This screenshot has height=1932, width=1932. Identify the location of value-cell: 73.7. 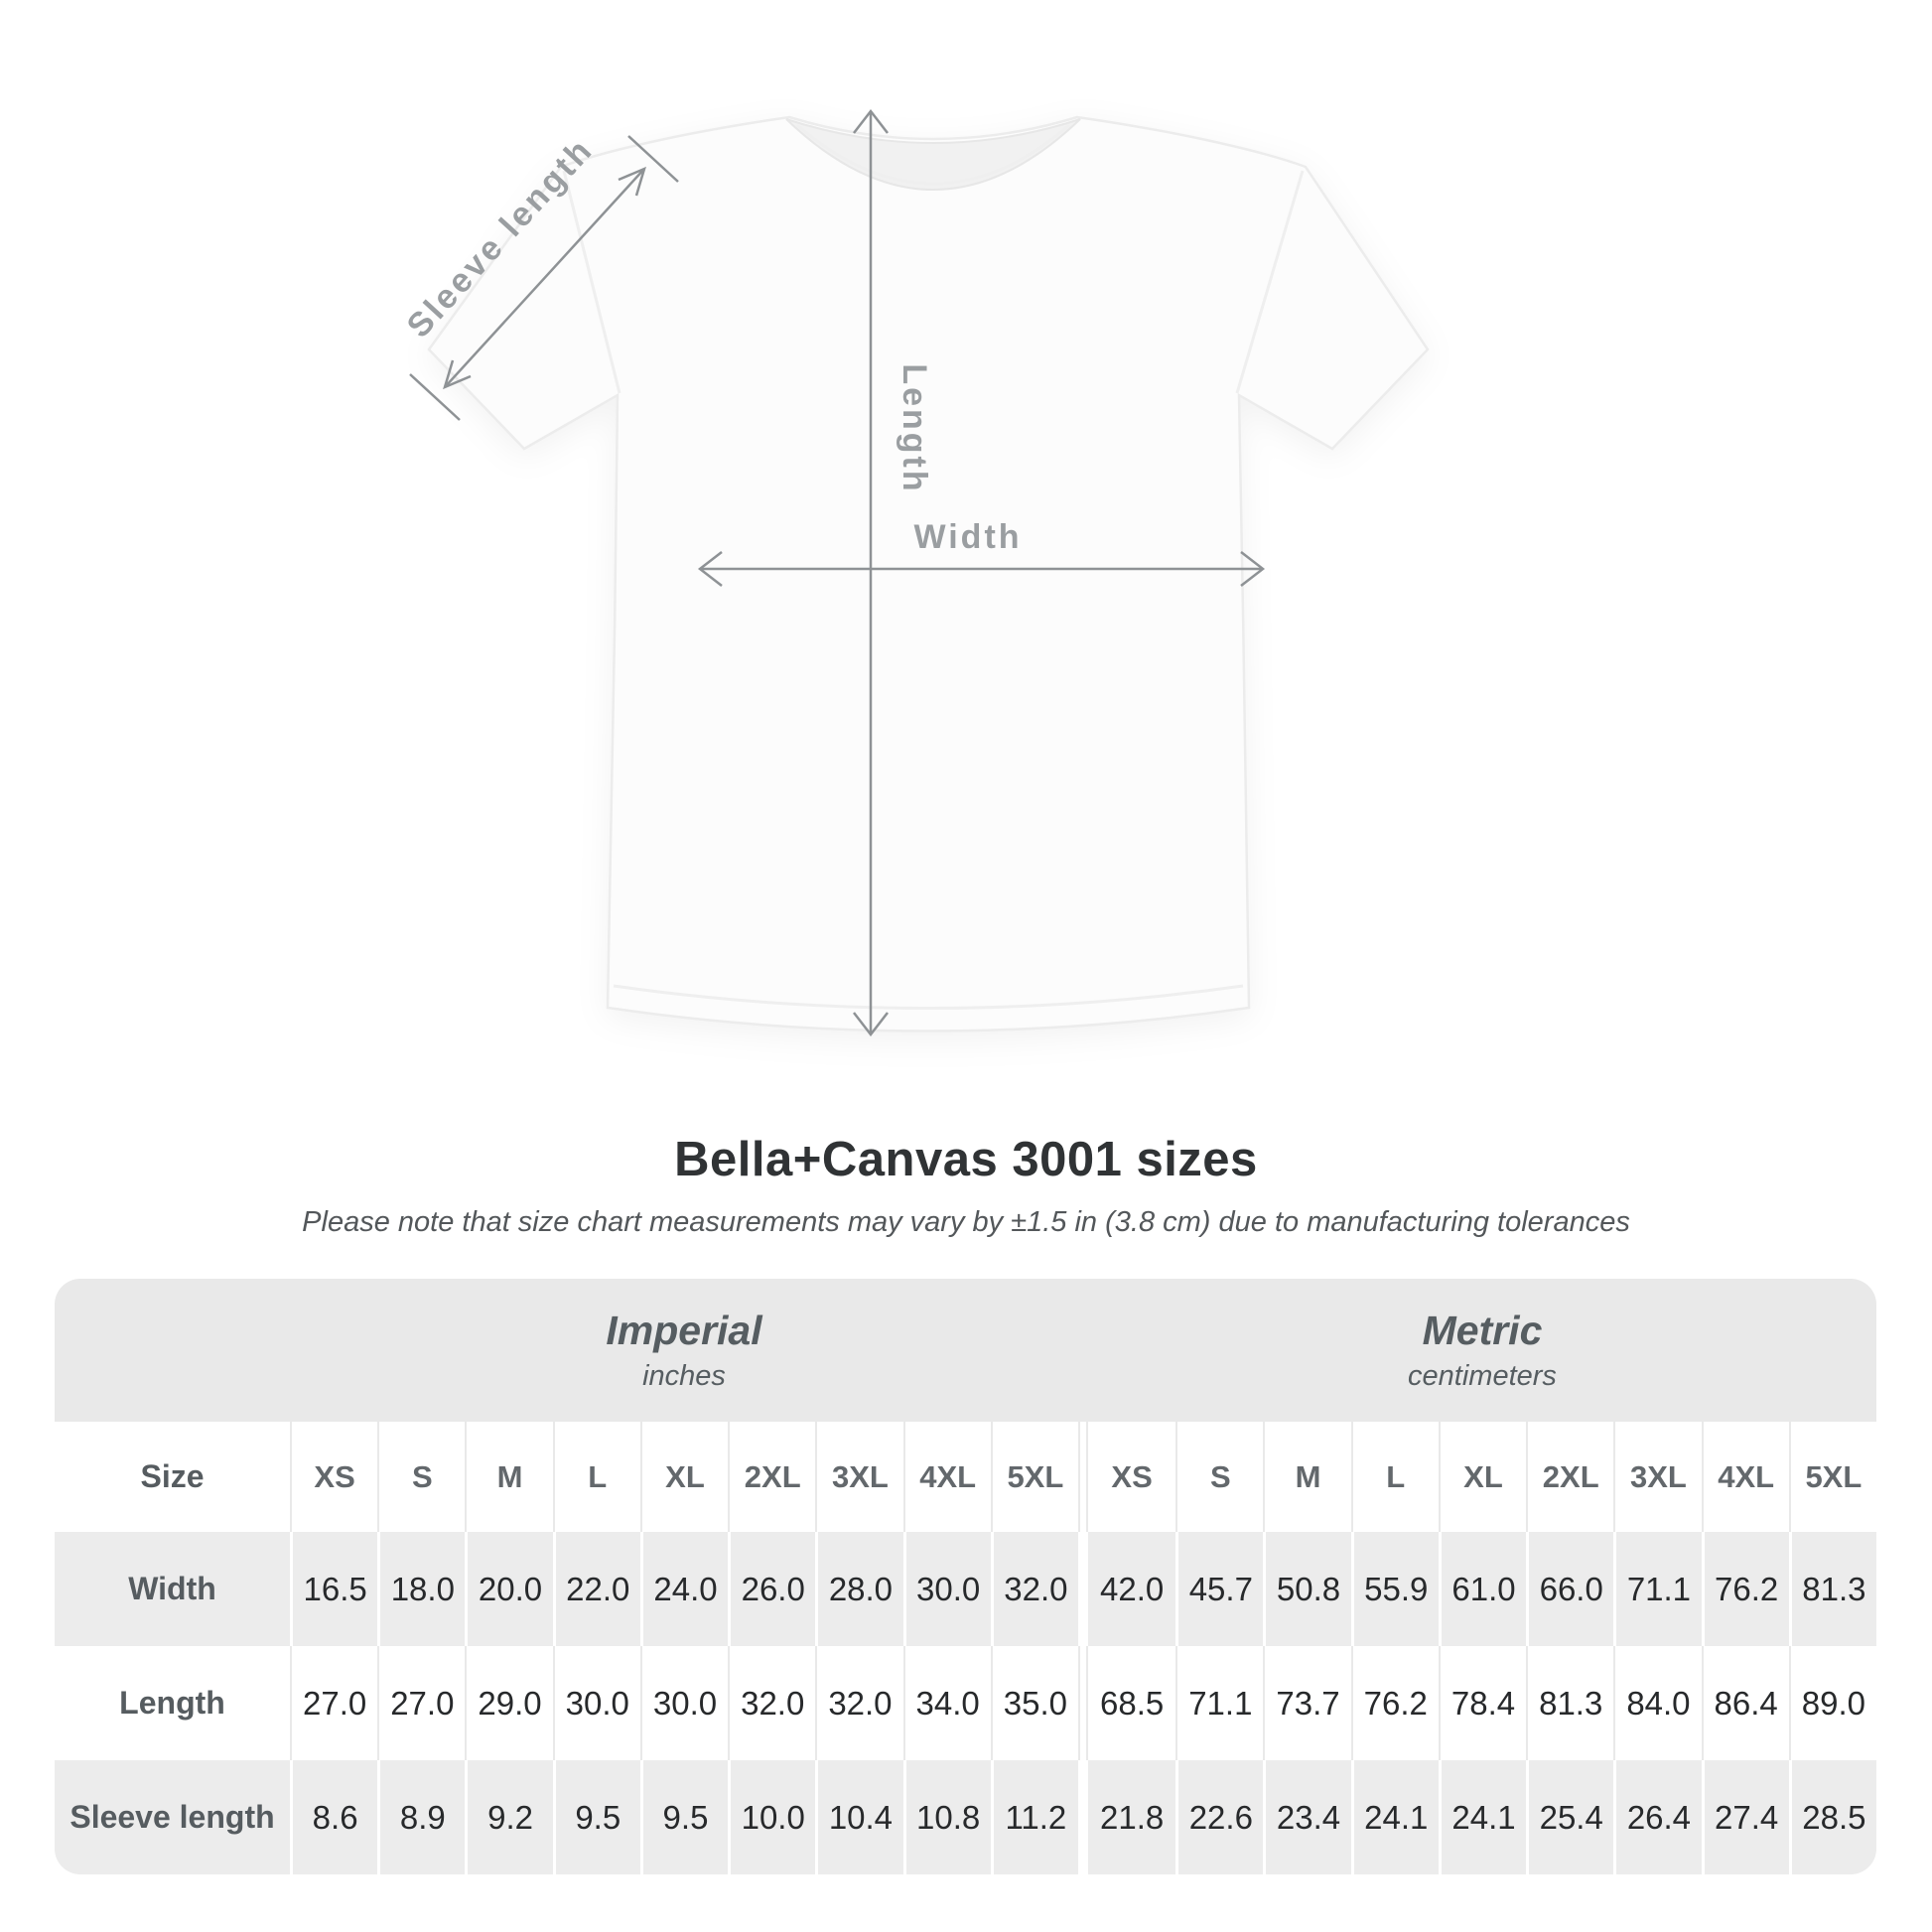
(1306, 1703).